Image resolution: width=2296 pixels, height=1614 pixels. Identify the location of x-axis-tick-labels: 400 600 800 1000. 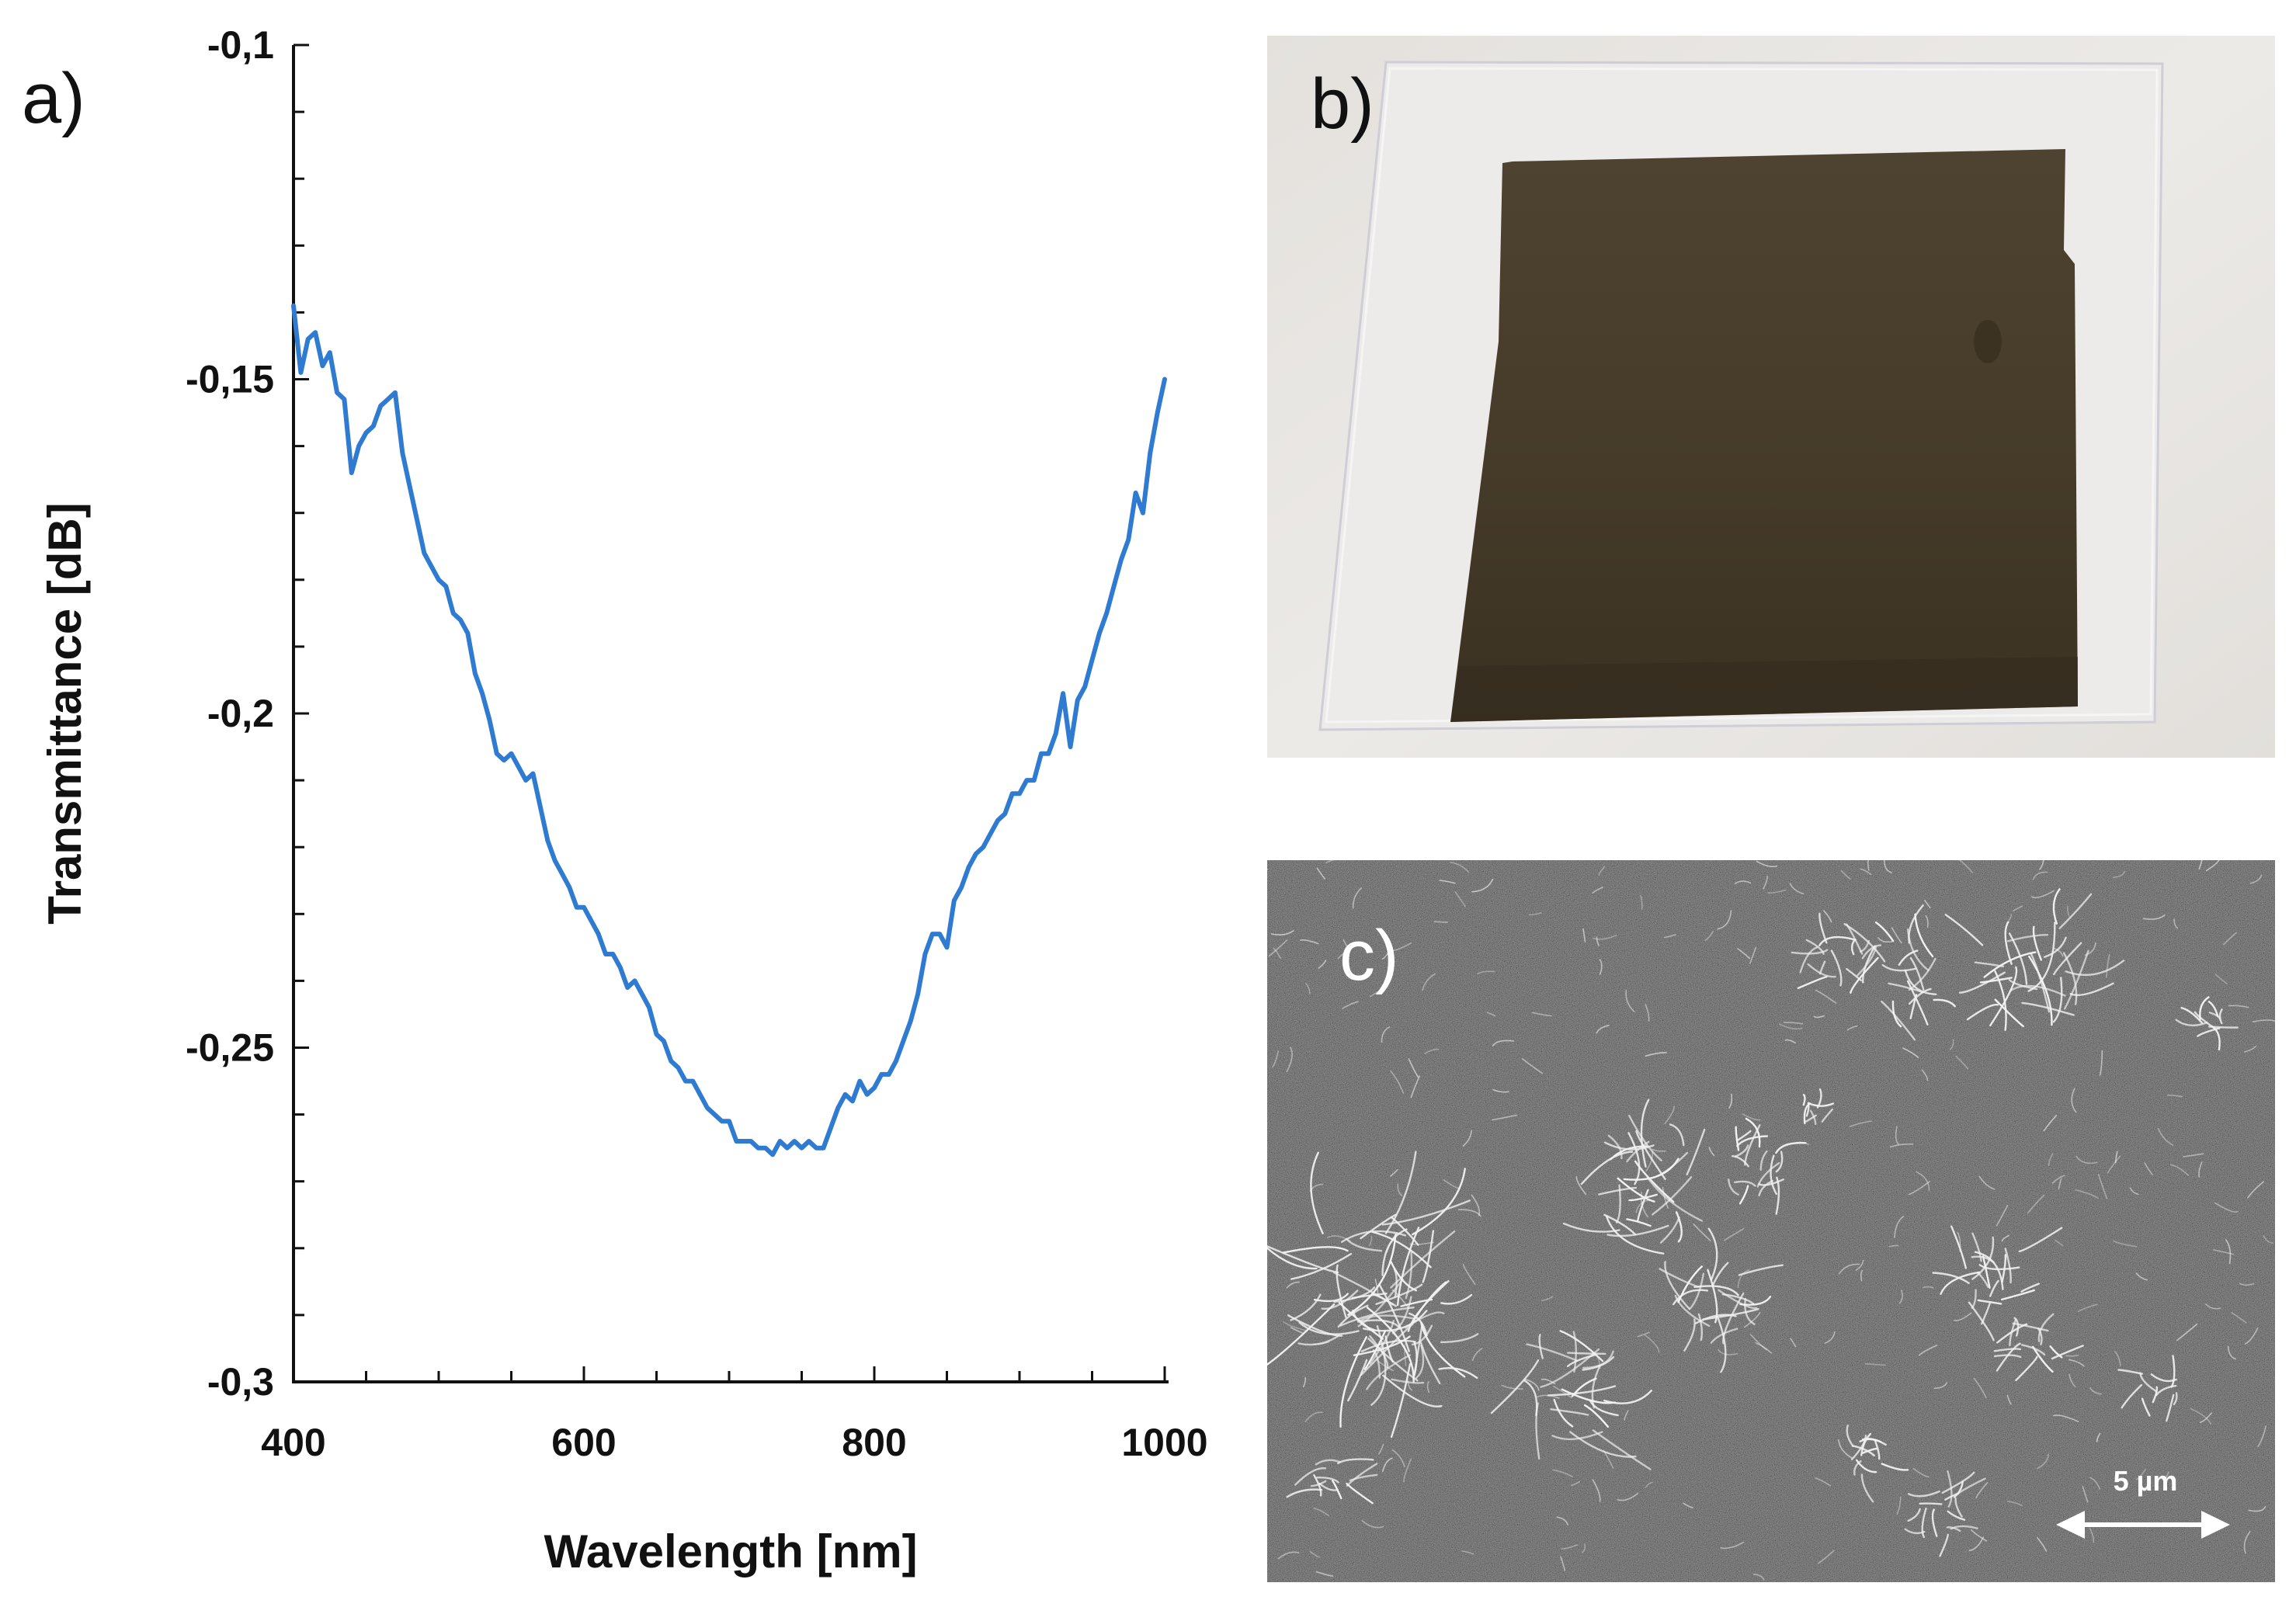
(734, 1442).